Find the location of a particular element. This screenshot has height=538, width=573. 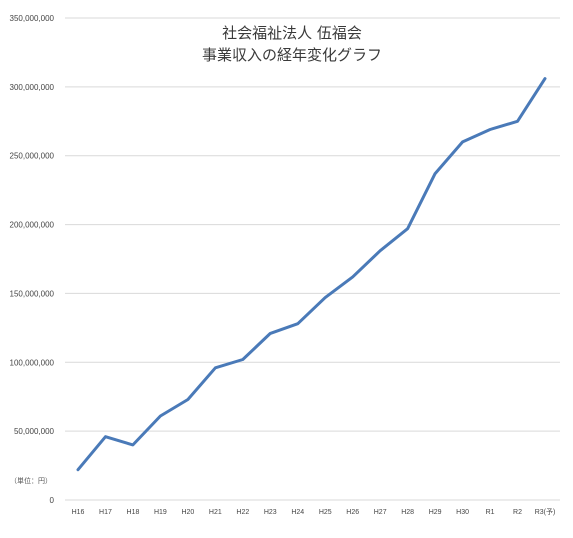

x-tick-label: R2 is located at coordinates (517, 512).